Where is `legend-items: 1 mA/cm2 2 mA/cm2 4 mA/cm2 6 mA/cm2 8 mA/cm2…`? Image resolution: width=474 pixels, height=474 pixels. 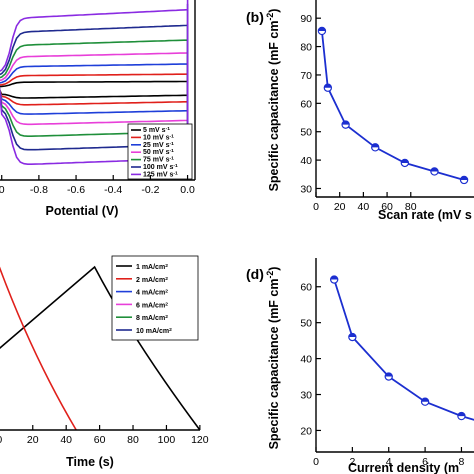 legend-items: 1 mA/cm2 2 mA/cm2 4 mA/cm2 6 mA/cm2 8 mA/cm2… is located at coordinates (144, 299).